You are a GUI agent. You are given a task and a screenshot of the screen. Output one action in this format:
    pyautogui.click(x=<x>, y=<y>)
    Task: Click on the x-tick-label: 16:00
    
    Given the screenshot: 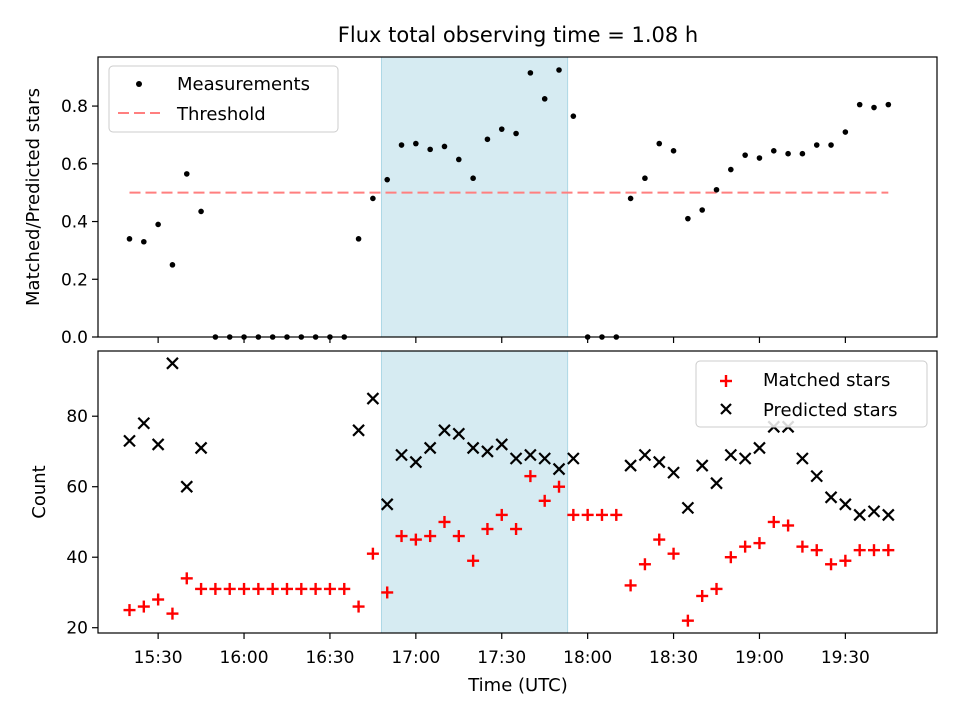 What is the action you would take?
    pyautogui.click(x=244, y=658)
    